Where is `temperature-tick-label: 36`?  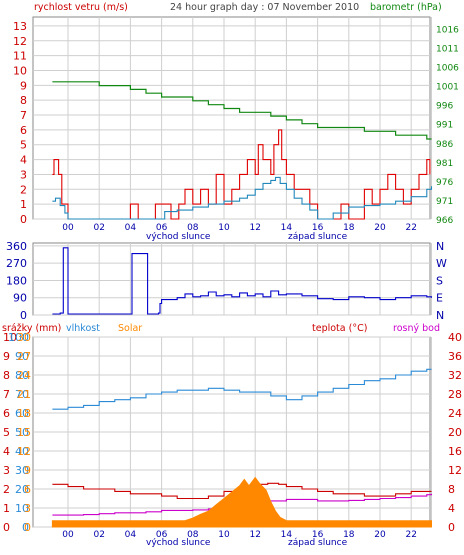
temperature-tick-label: 36 is located at coordinates (455, 356).